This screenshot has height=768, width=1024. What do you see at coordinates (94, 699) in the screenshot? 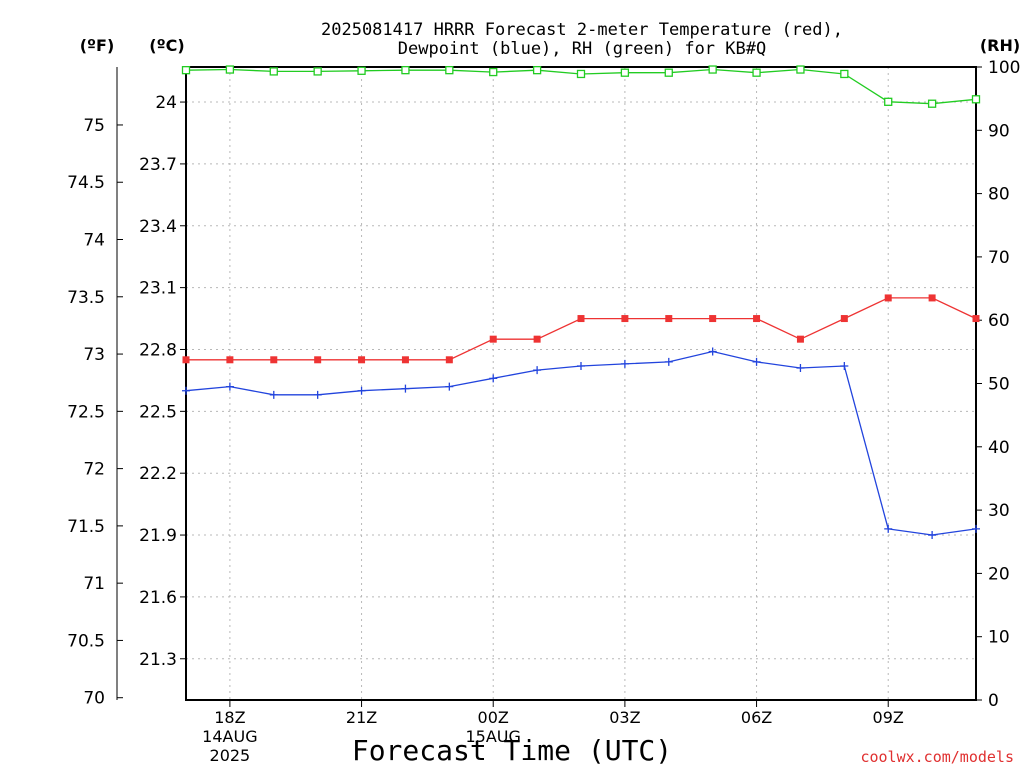
I see `fahrenheit-tick-label: 70` at bounding box center [94, 699].